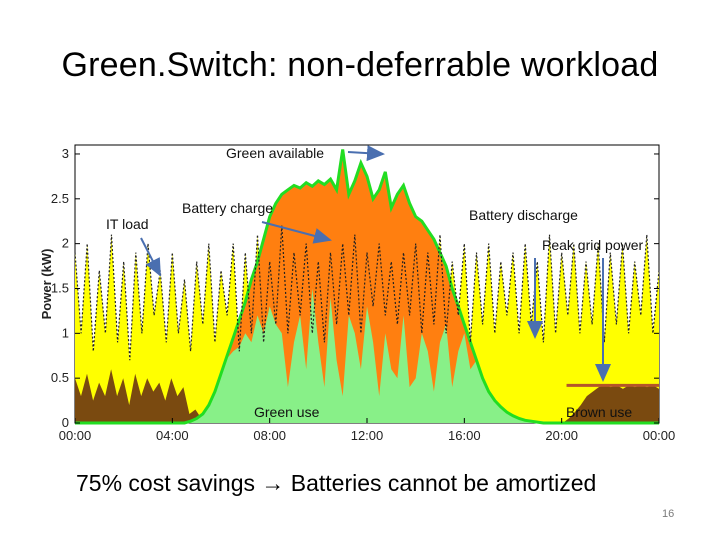 This screenshot has height=540, width=720. I want to click on y-tick-label: 2.5, so click(60, 198).